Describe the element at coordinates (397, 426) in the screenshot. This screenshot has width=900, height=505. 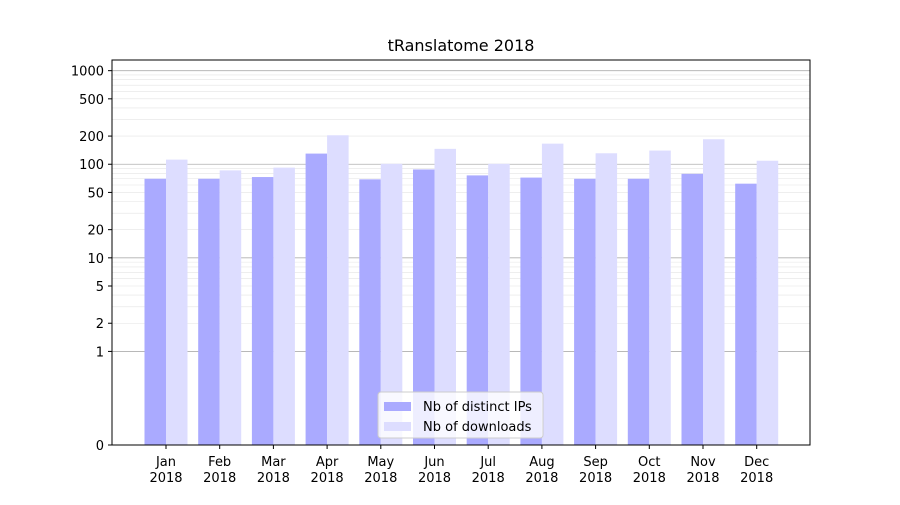
I see `legend-swatch-downloads` at that location.